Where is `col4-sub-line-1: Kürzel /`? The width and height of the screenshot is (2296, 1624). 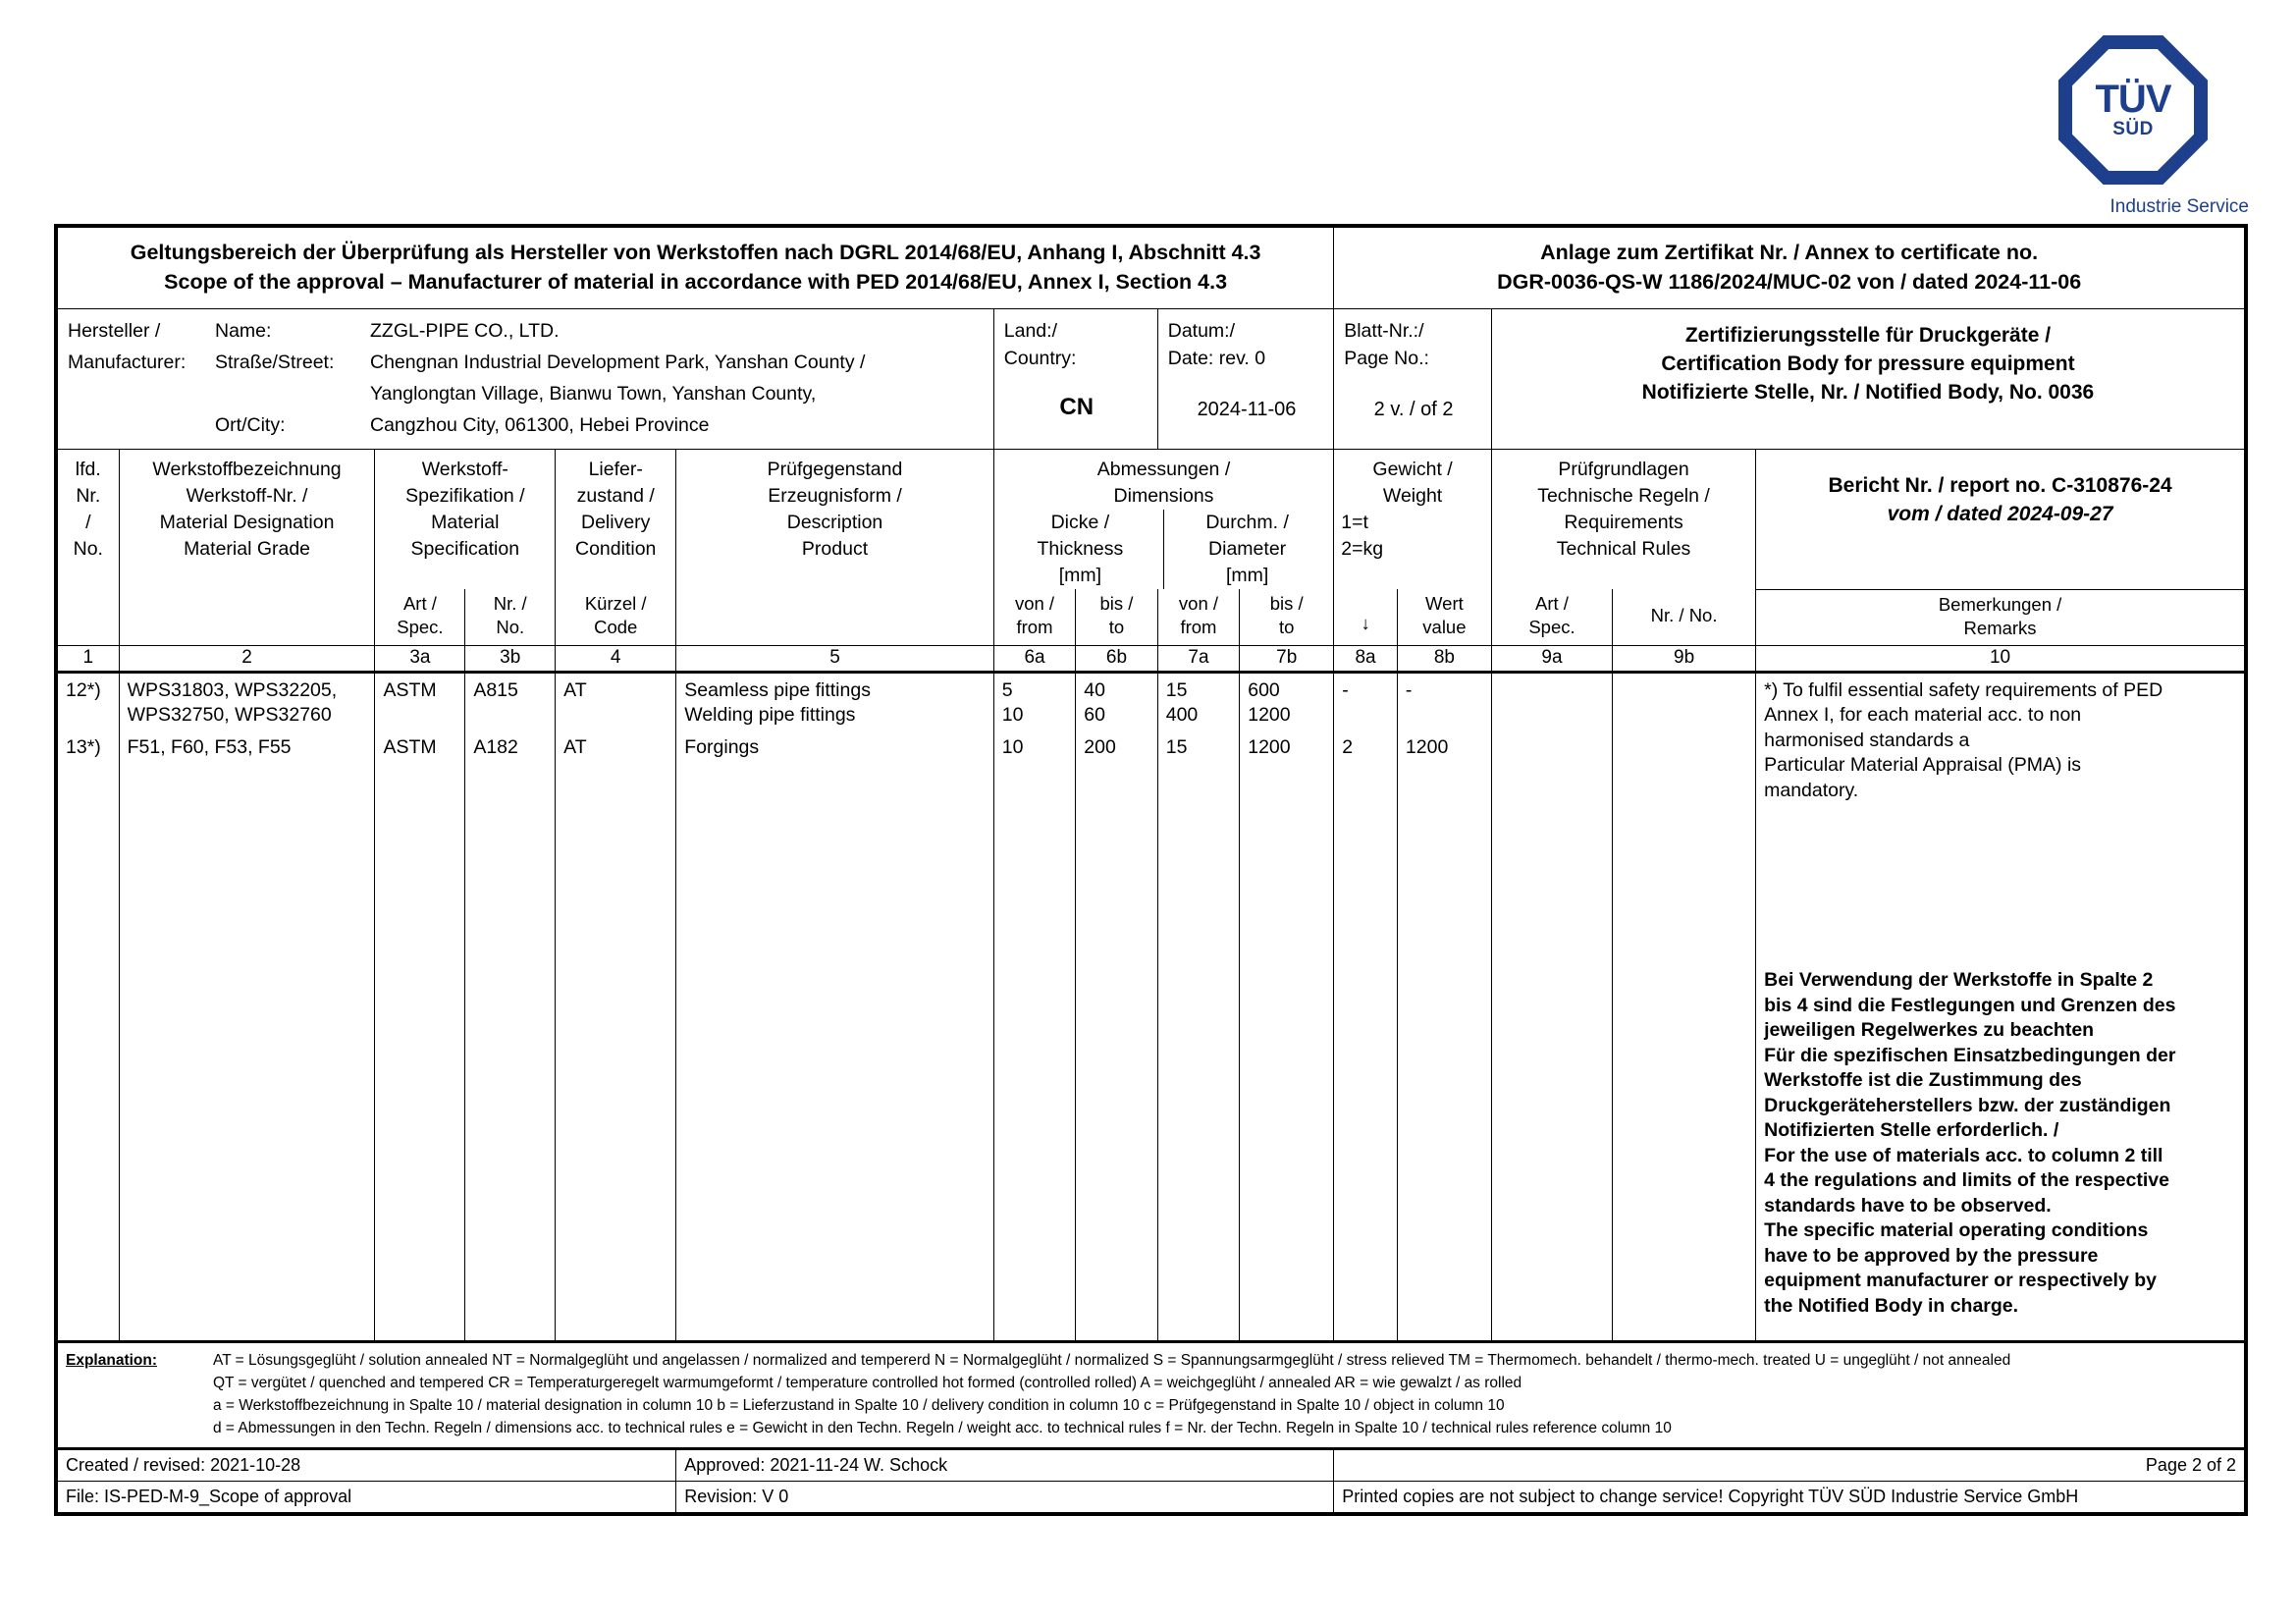 col4-sub-line-1: Kürzel / is located at coordinates (615, 603).